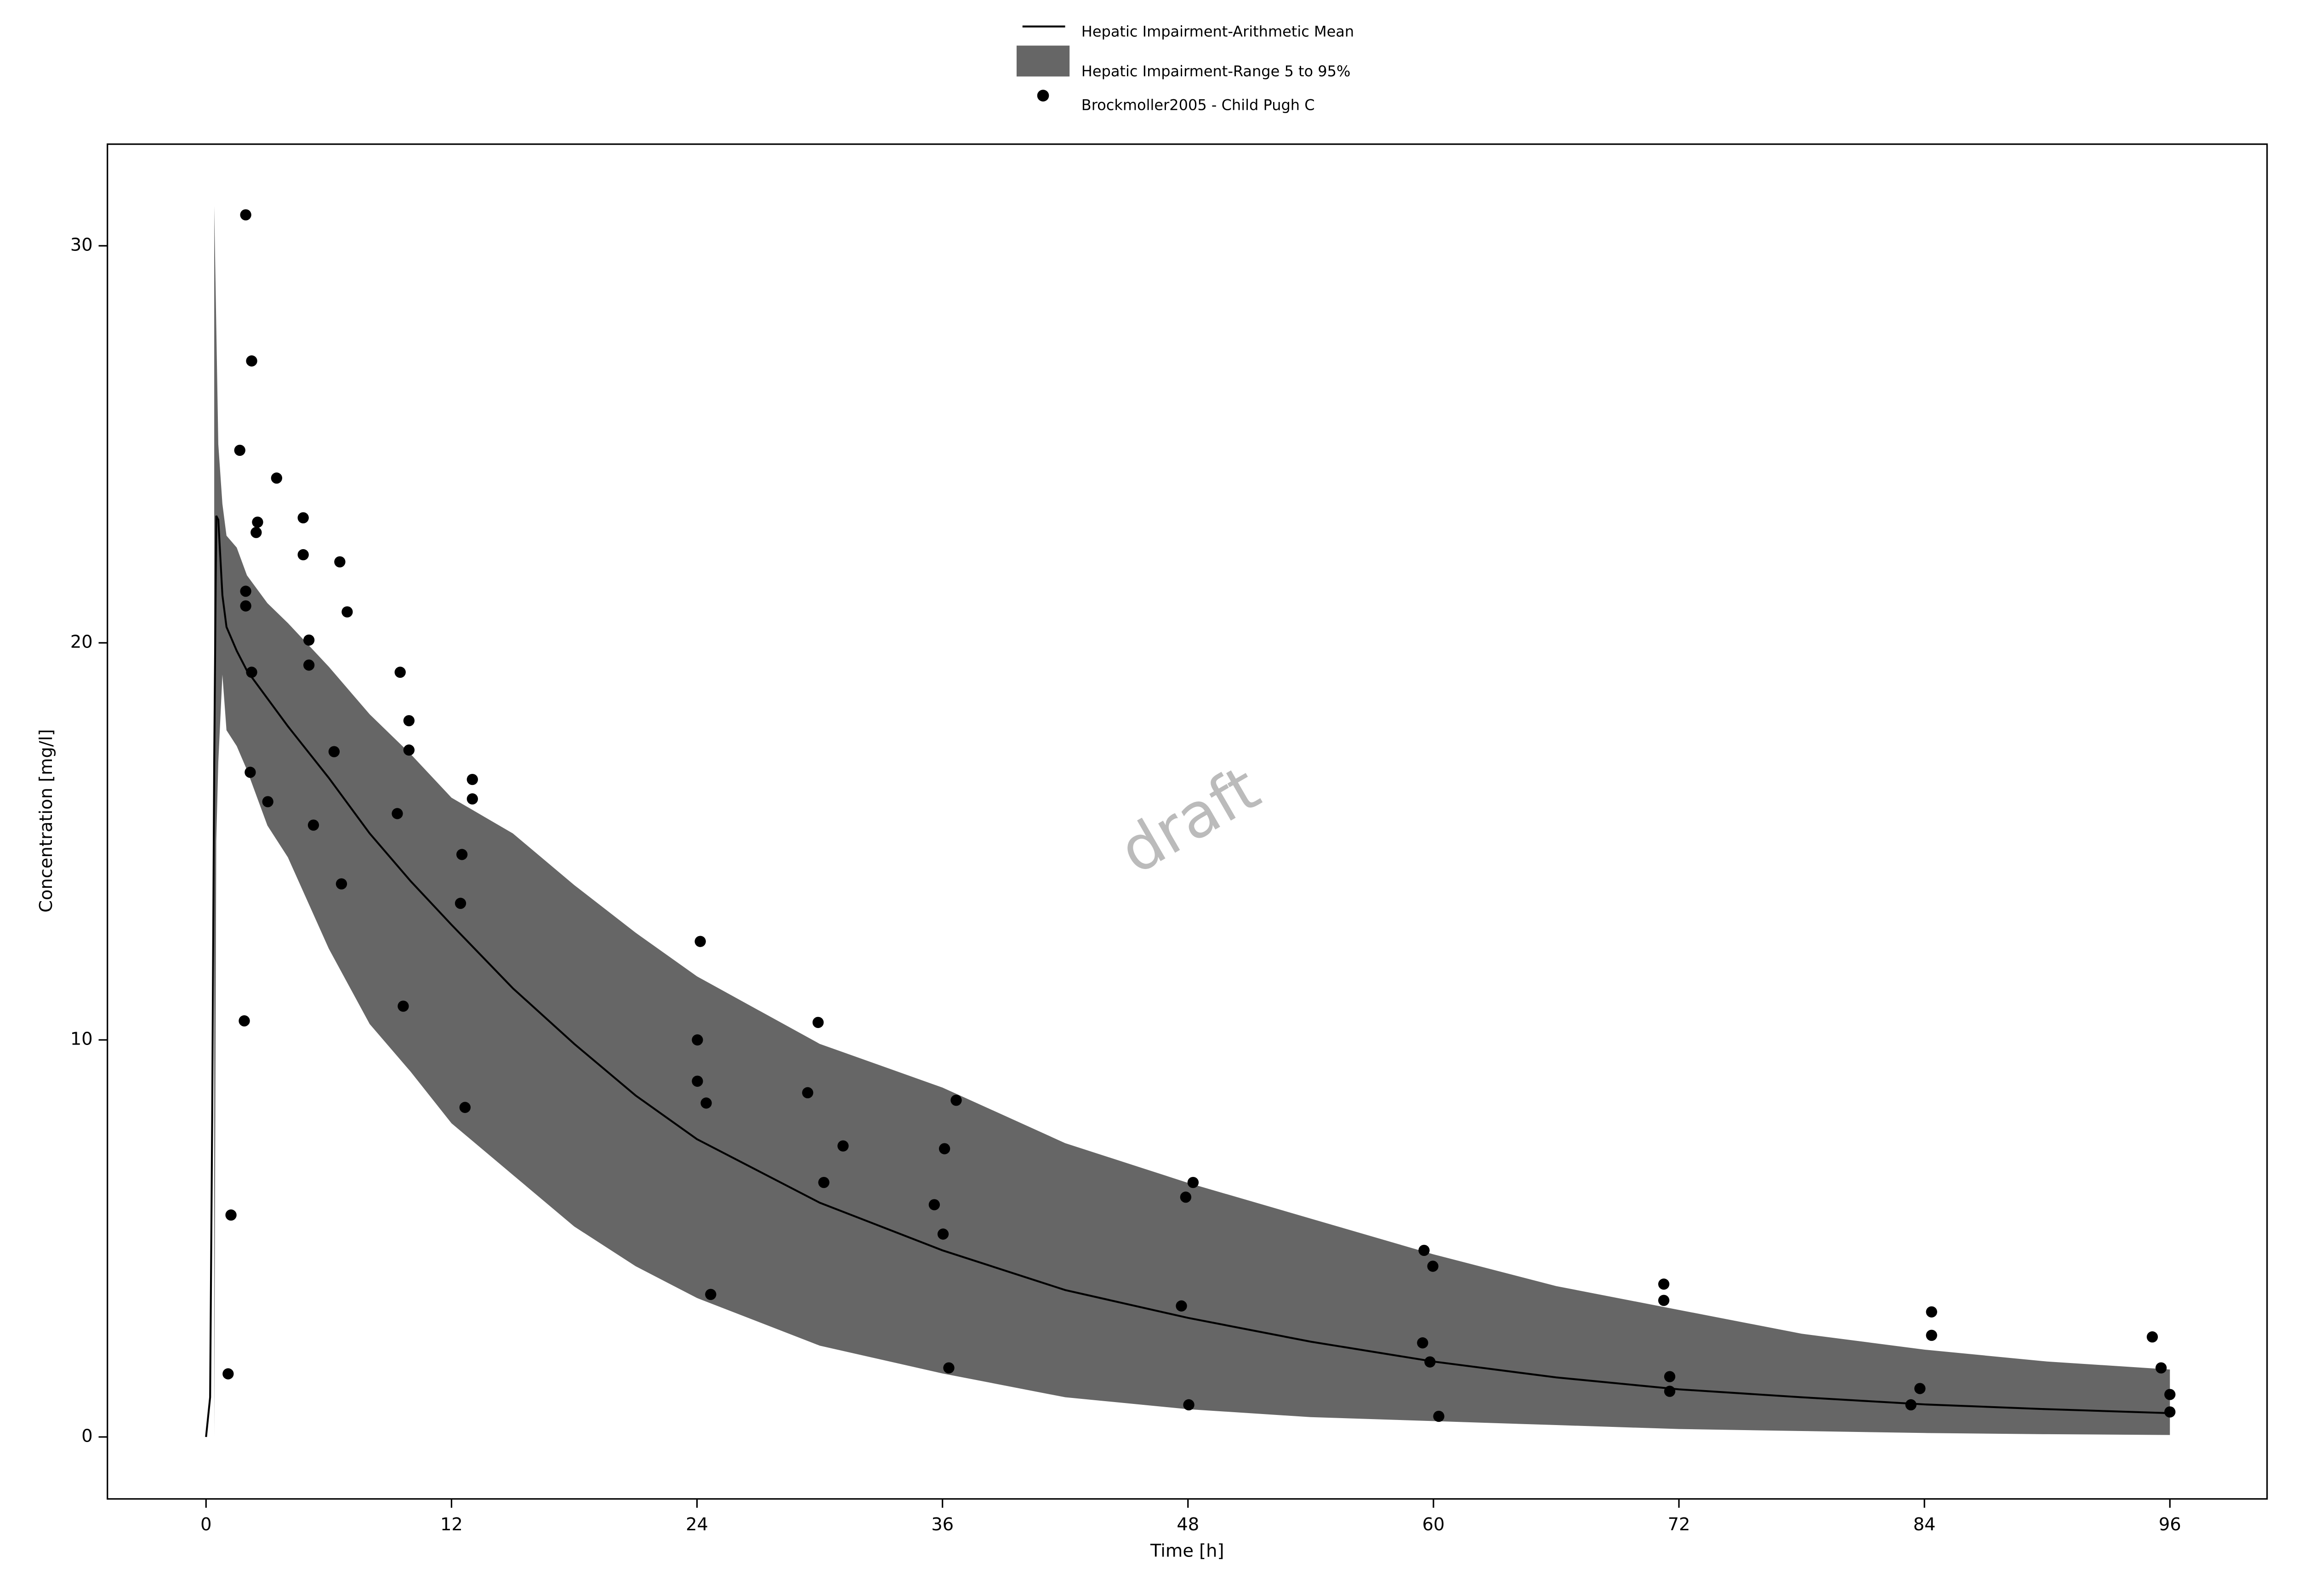  I want to click on x-tick-label: 48, so click(1188, 1524).